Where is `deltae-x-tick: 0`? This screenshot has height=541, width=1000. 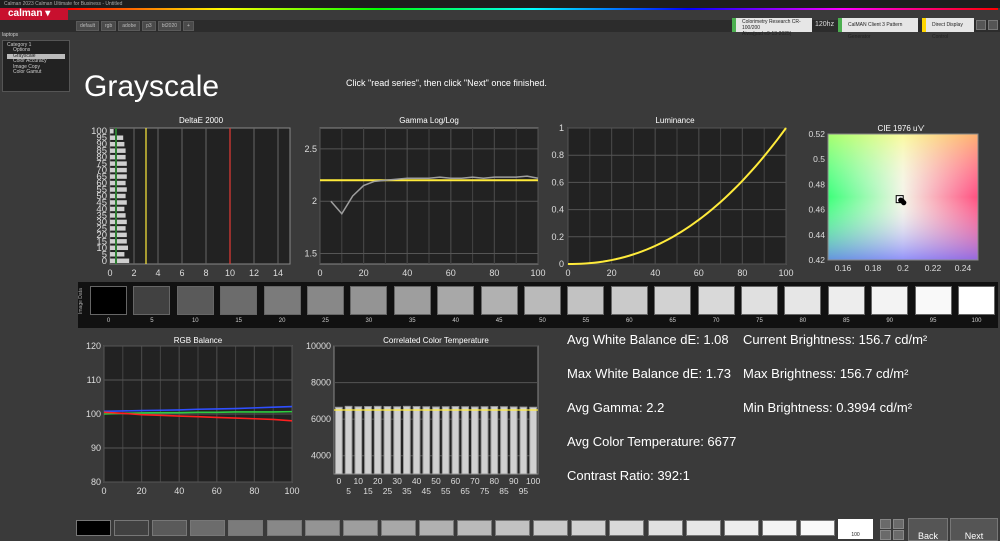 deltae-x-tick: 0 is located at coordinates (109, 273).